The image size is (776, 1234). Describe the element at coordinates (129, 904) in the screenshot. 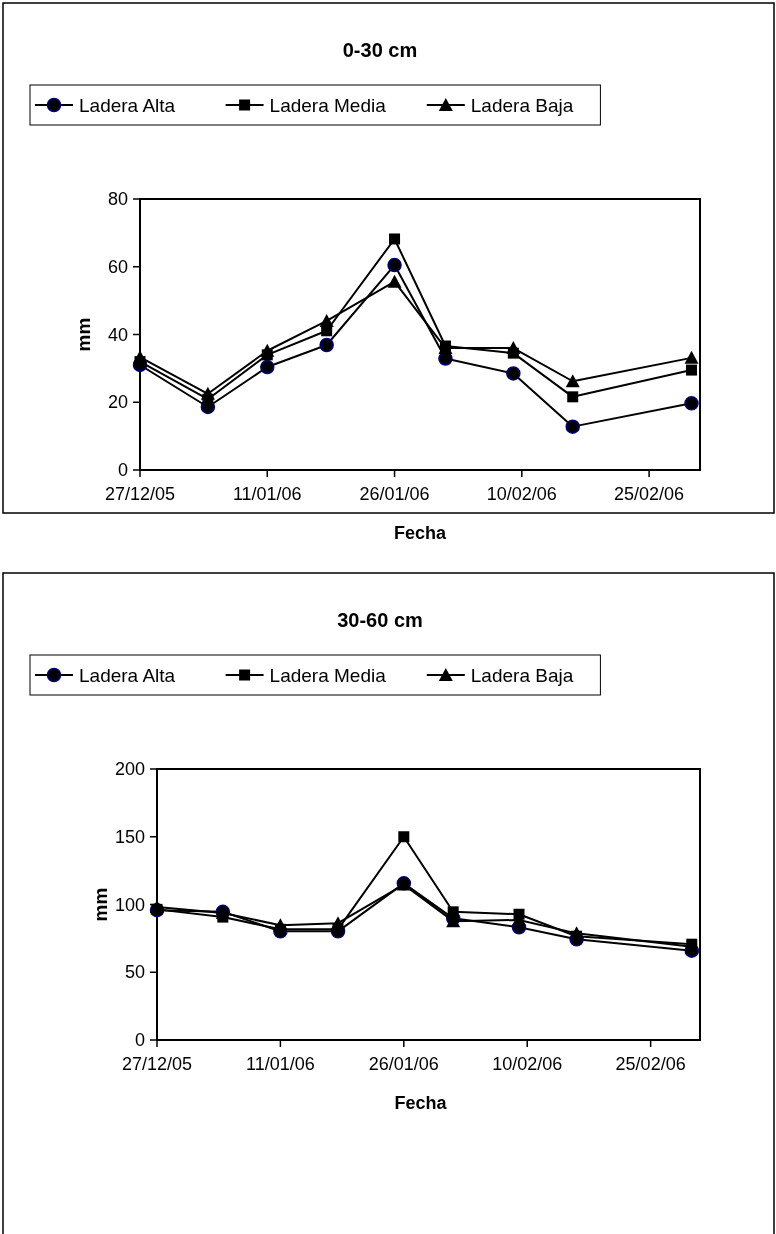

I see `y-tick-label: 100` at that location.